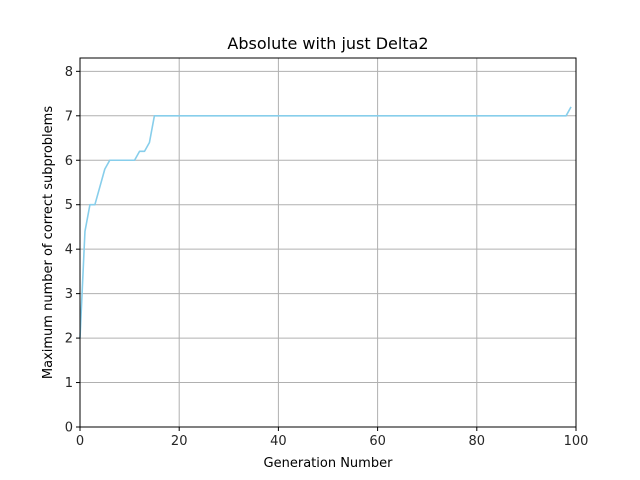 The width and height of the screenshot is (640, 480). Describe the element at coordinates (69, 161) in the screenshot. I see `y-tick-label: 6` at that location.